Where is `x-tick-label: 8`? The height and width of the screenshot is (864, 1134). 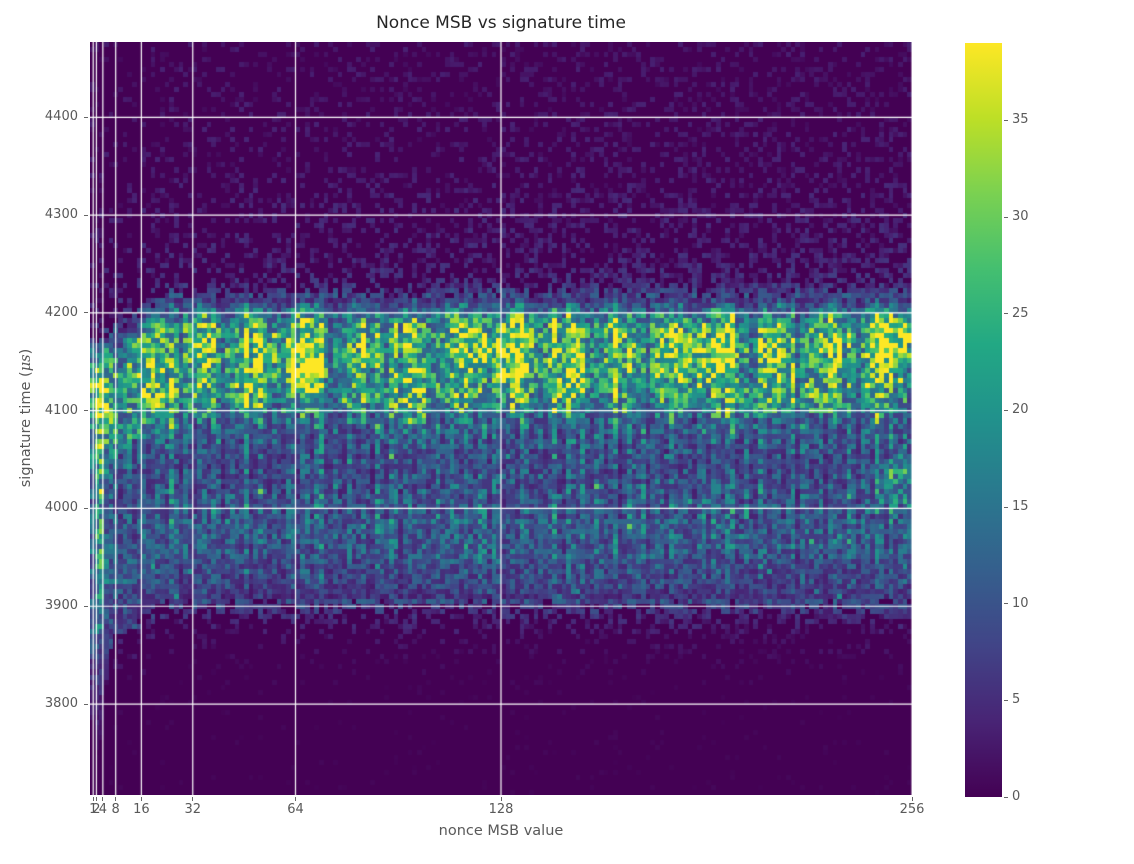
x-tick-label: 8 is located at coordinates (115, 809).